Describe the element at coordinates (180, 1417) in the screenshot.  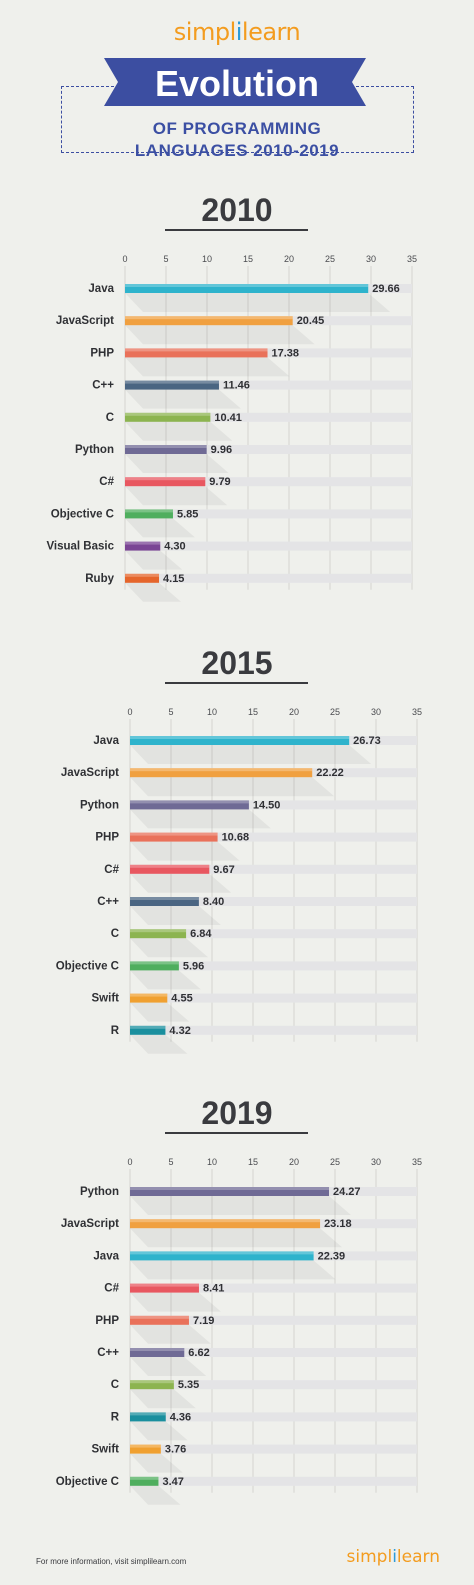
I see `value-label: 4.36` at that location.